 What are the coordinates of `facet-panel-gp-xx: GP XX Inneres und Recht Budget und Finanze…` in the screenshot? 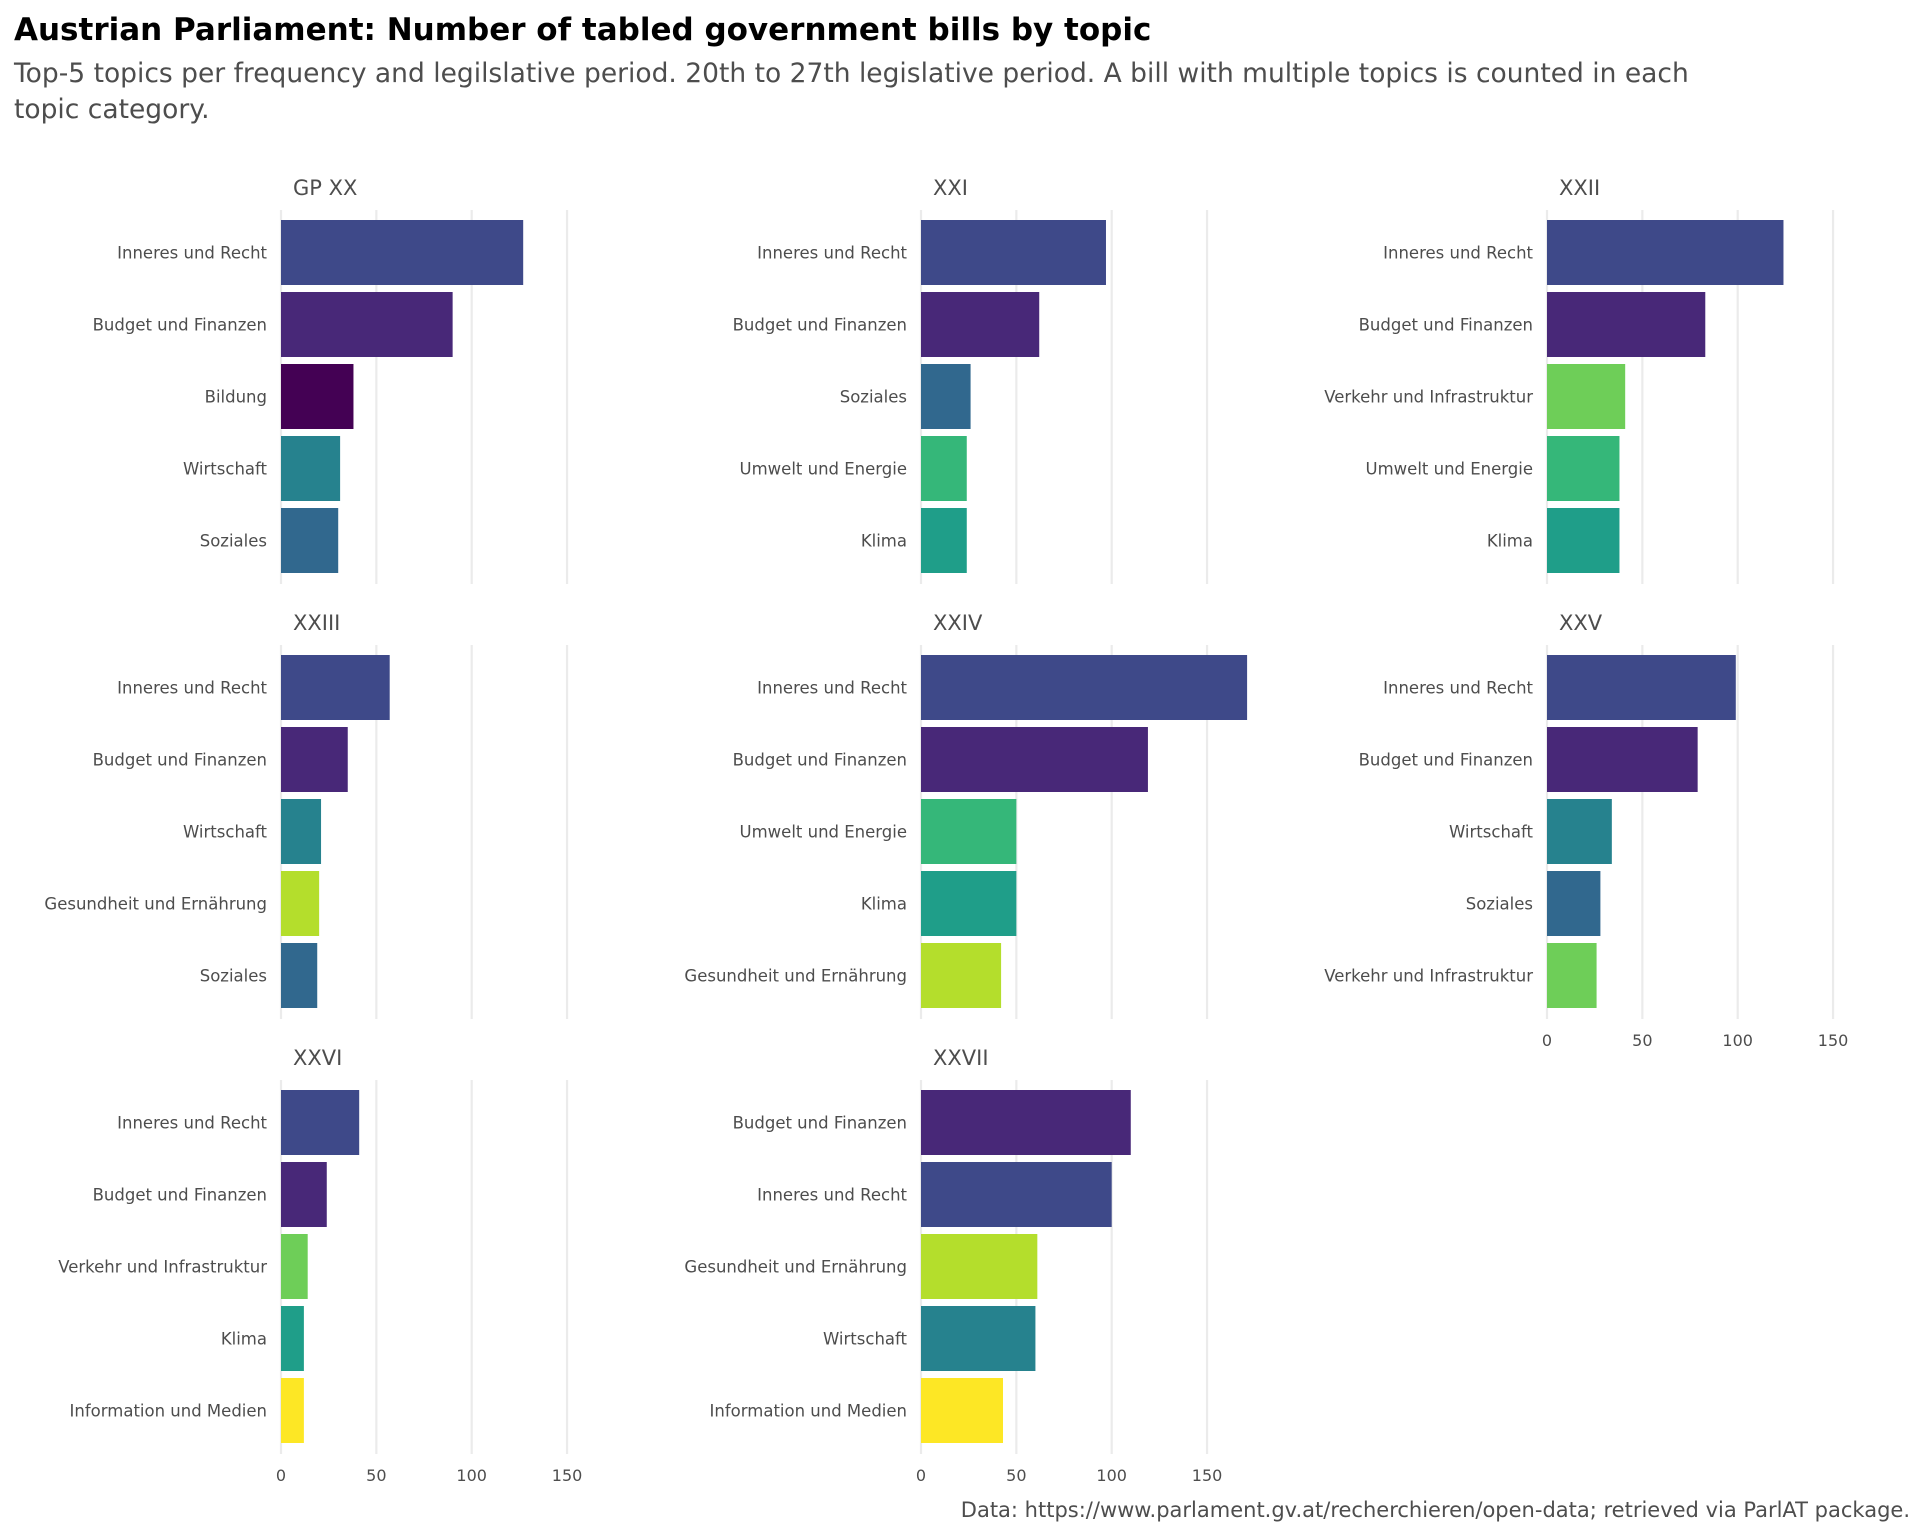 It's located at (331, 380).